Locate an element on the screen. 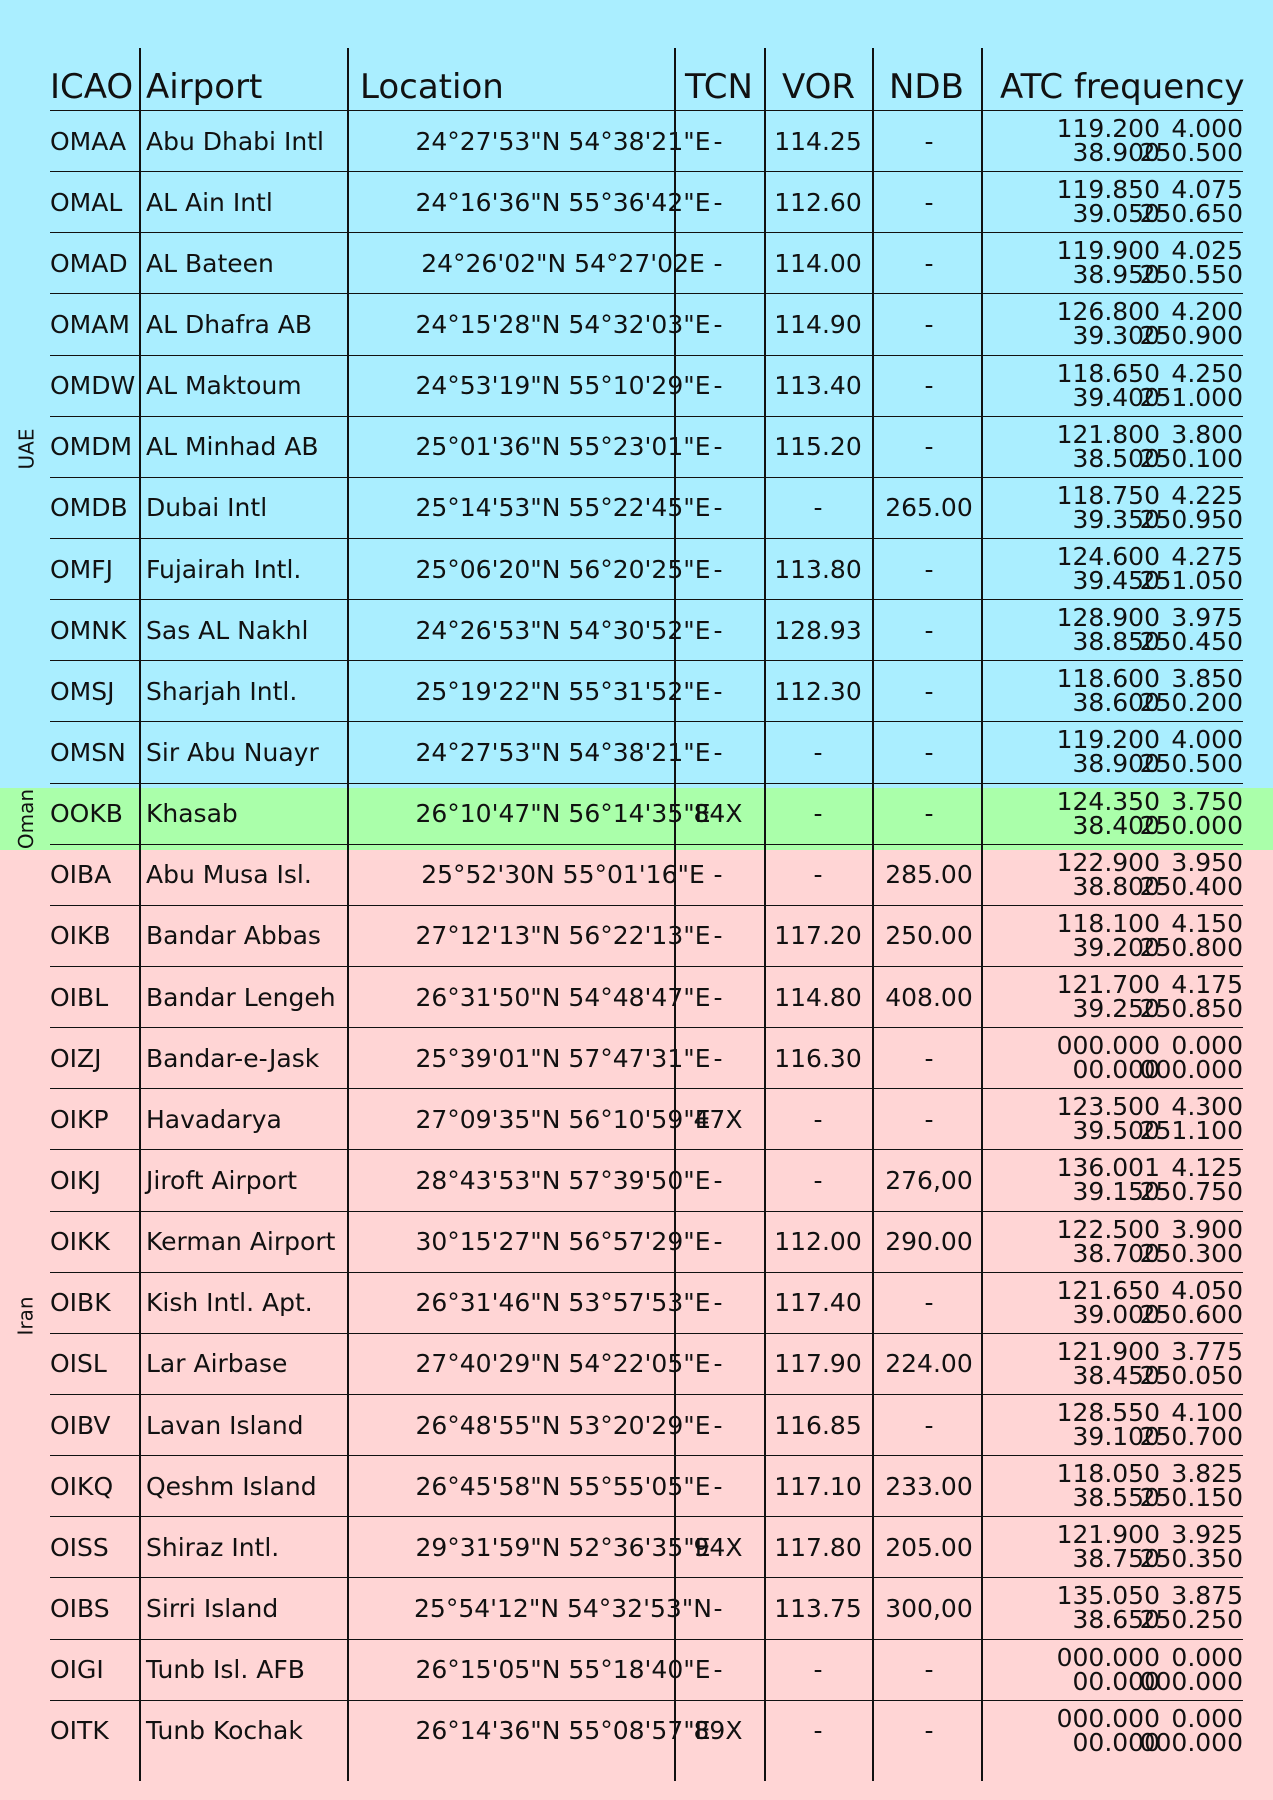 Image resolution: width=1273 pixels, height=1800 pixels. atc-frequency-value: 250.250 is located at coordinates (1191, 1620).